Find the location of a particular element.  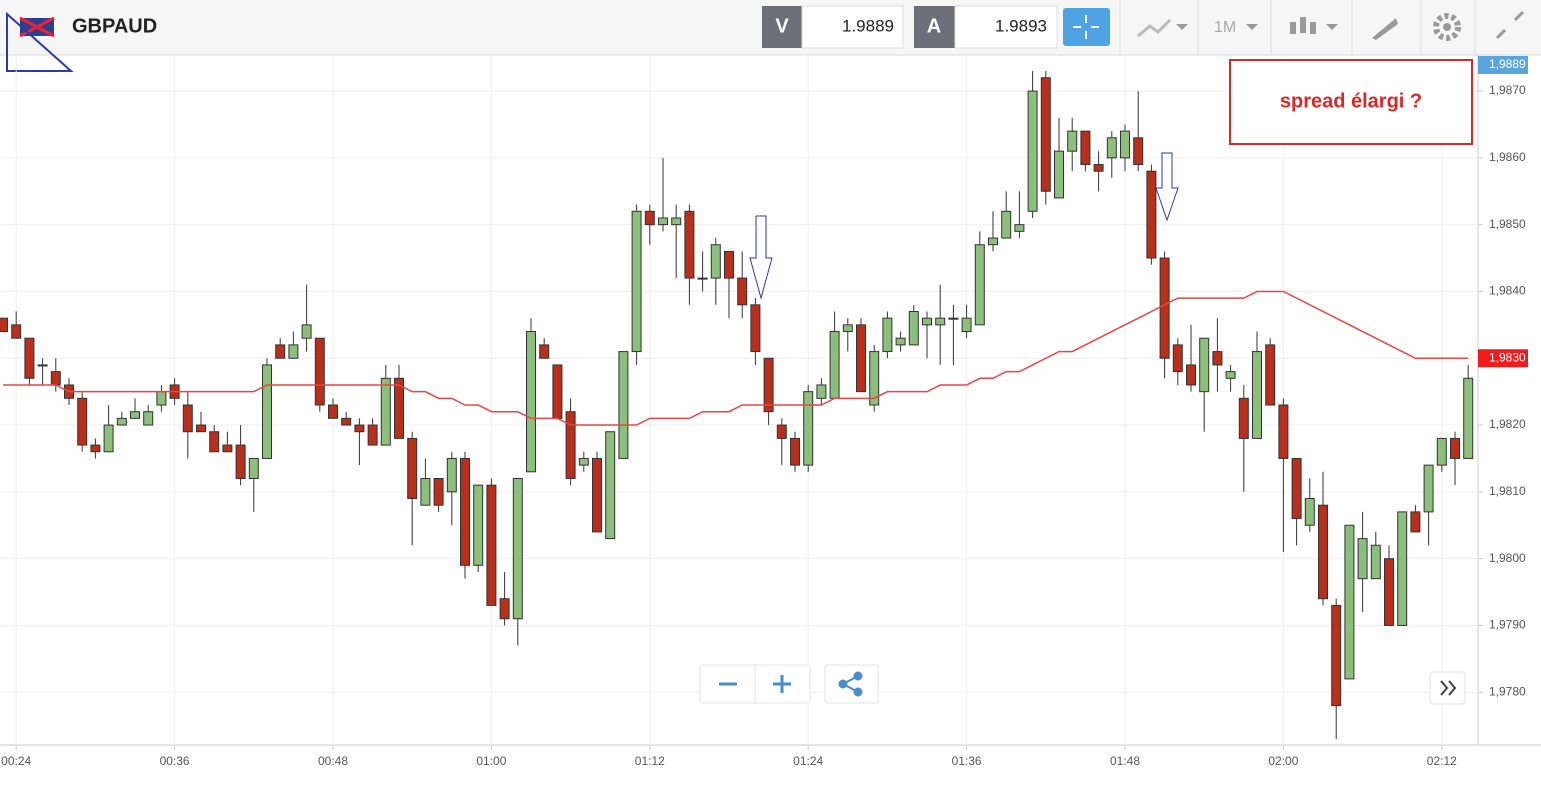

share-button is located at coordinates (851, 684).